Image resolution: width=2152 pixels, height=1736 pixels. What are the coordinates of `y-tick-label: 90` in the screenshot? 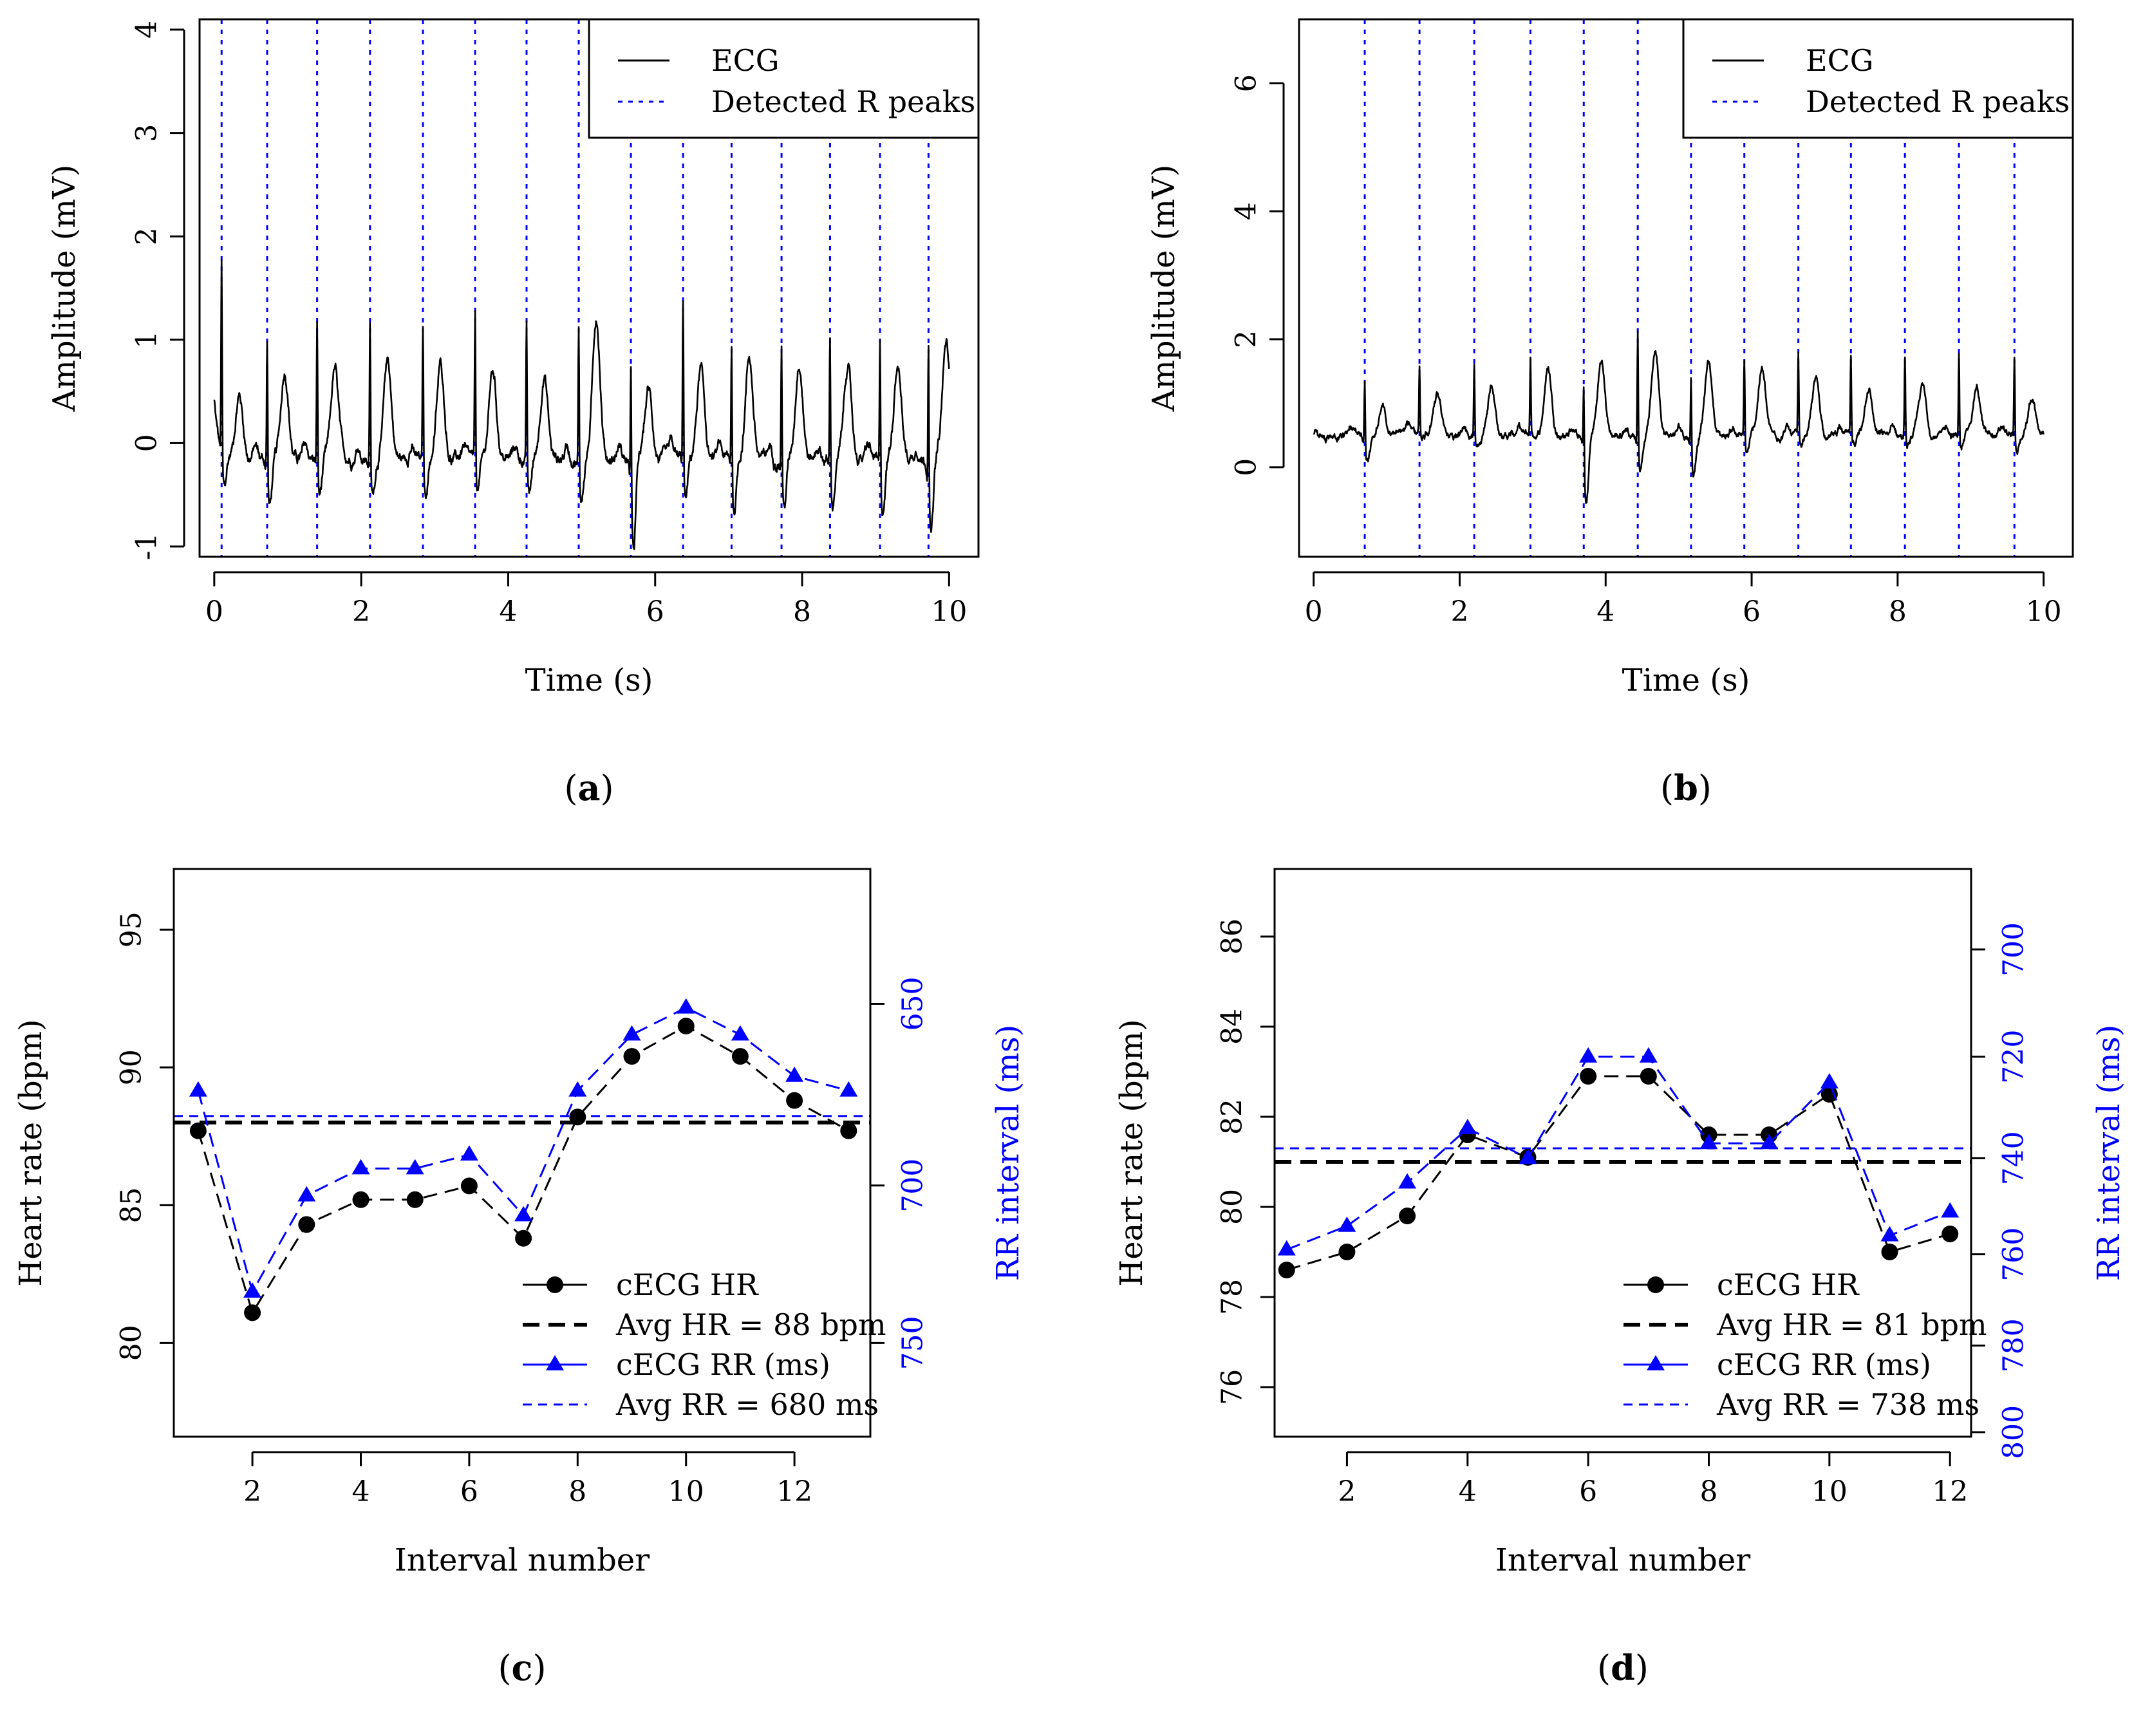 It's located at (131, 1067).